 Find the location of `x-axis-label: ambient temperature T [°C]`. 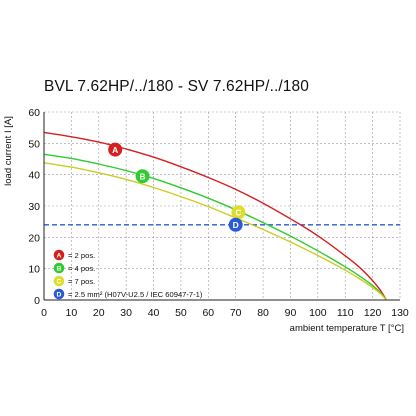

x-axis-label: ambient temperature T [°C] is located at coordinates (347, 328).